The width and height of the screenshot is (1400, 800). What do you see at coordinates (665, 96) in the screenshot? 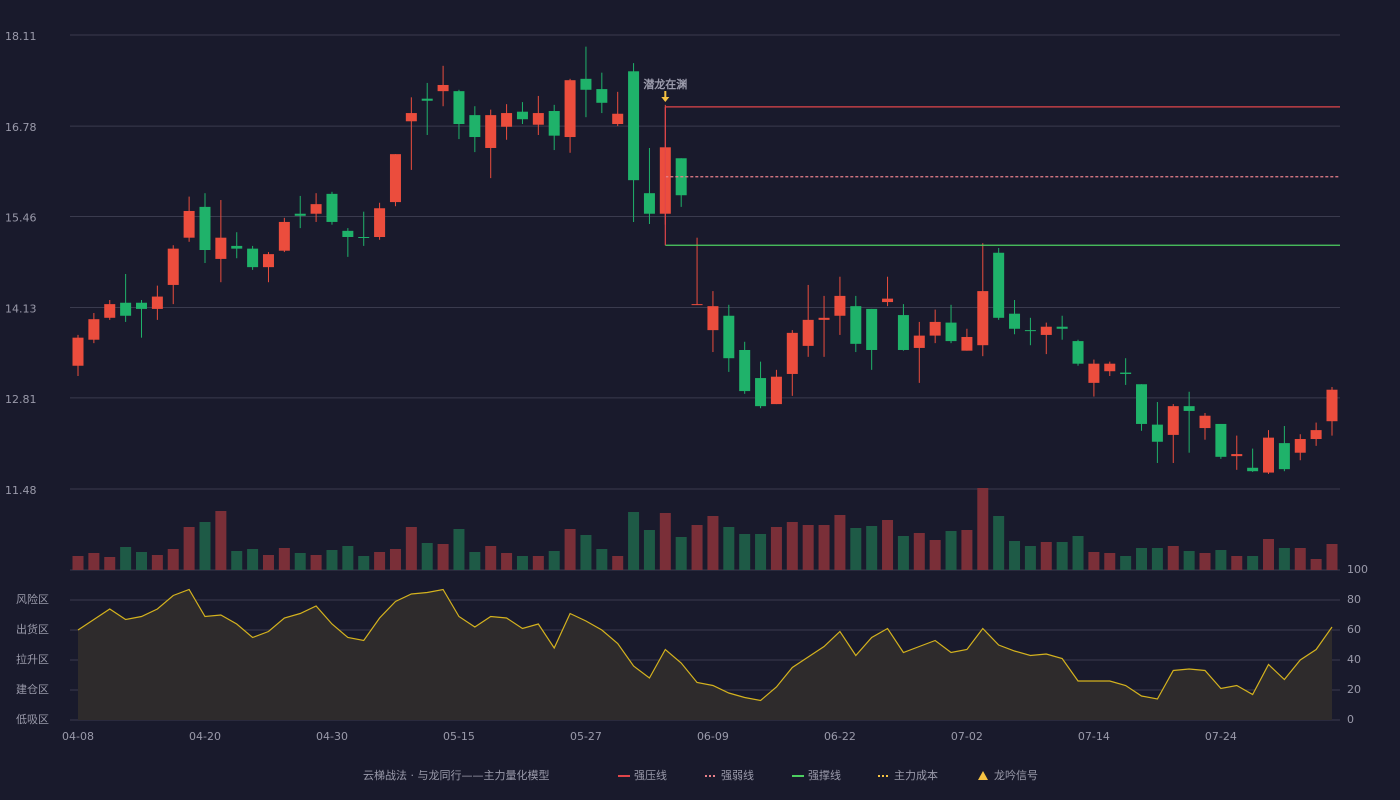
I see `annotation-arrow` at bounding box center [665, 96].